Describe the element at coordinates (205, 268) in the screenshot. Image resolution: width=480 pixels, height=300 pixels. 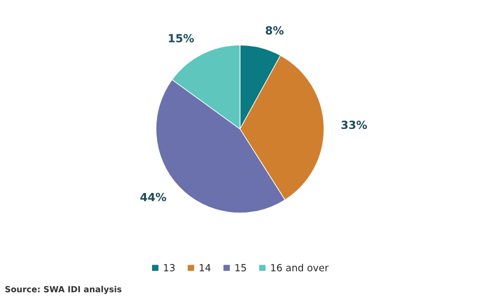
I see `legend-label: 14` at that location.